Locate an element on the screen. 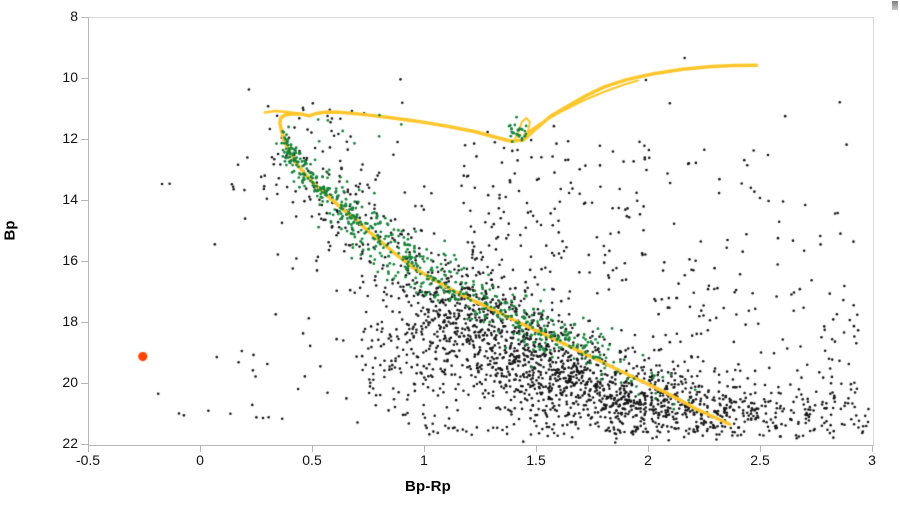 The height and width of the screenshot is (510, 900). x-axis-title: Bp-Rp is located at coordinates (428, 486).